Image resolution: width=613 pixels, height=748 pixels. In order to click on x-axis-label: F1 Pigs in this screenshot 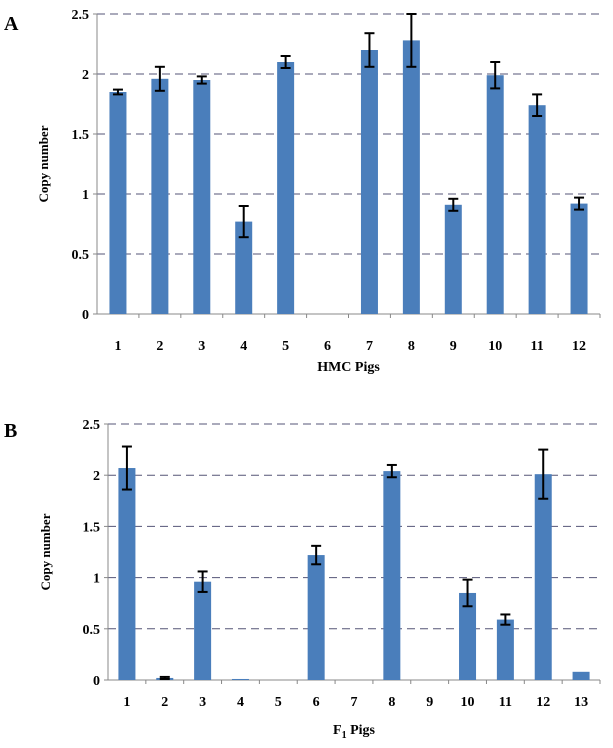, I will do `click(354, 732)`.